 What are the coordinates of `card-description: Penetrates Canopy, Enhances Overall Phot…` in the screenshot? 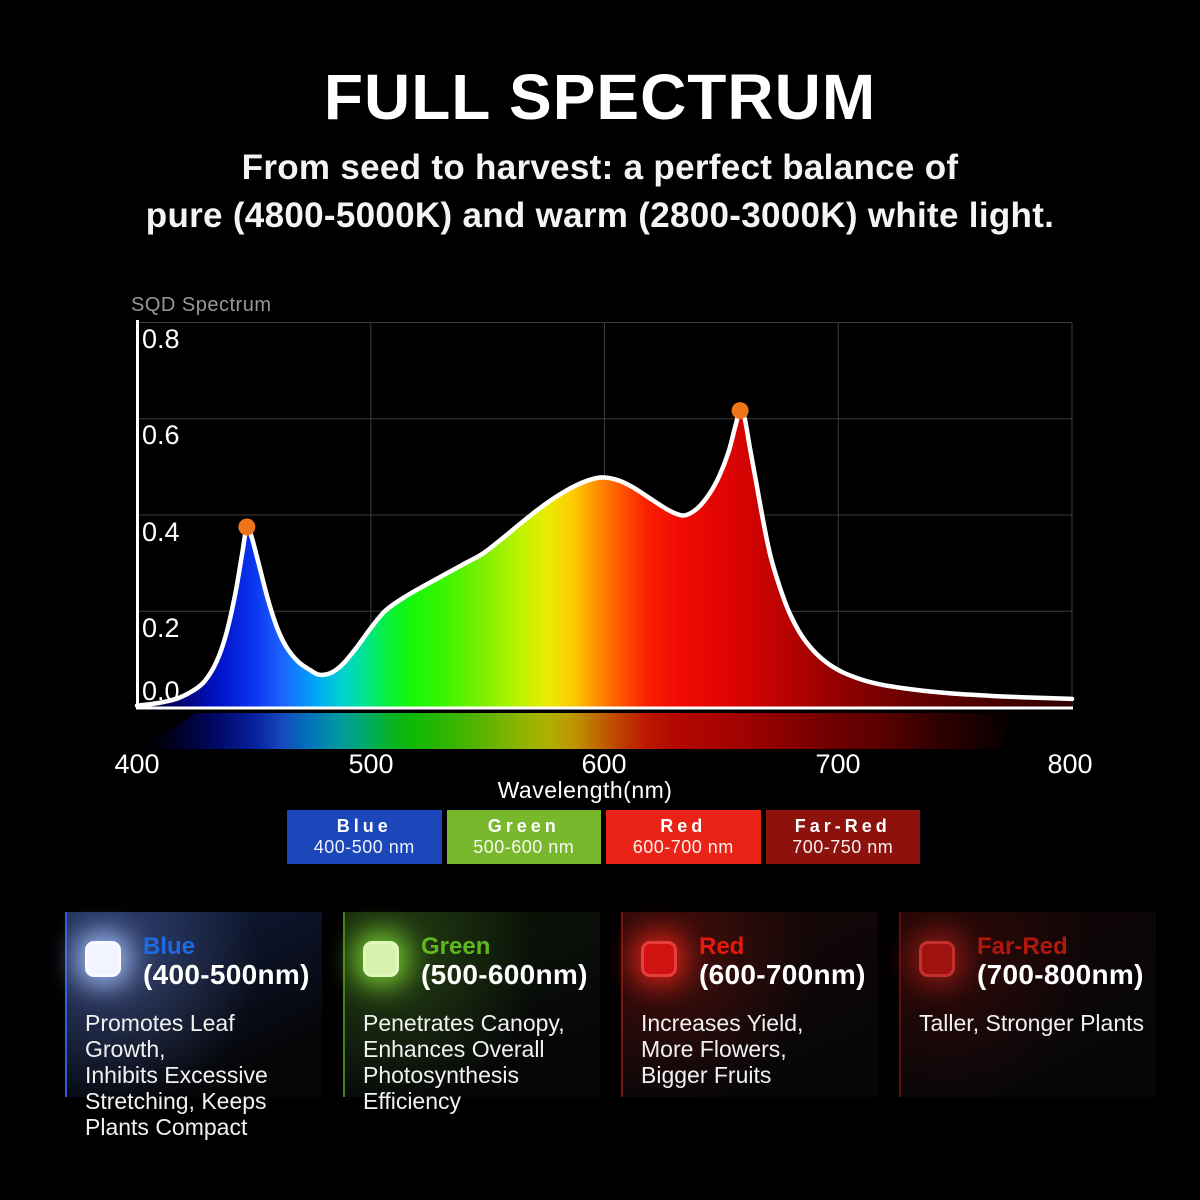 It's located at (475, 1062).